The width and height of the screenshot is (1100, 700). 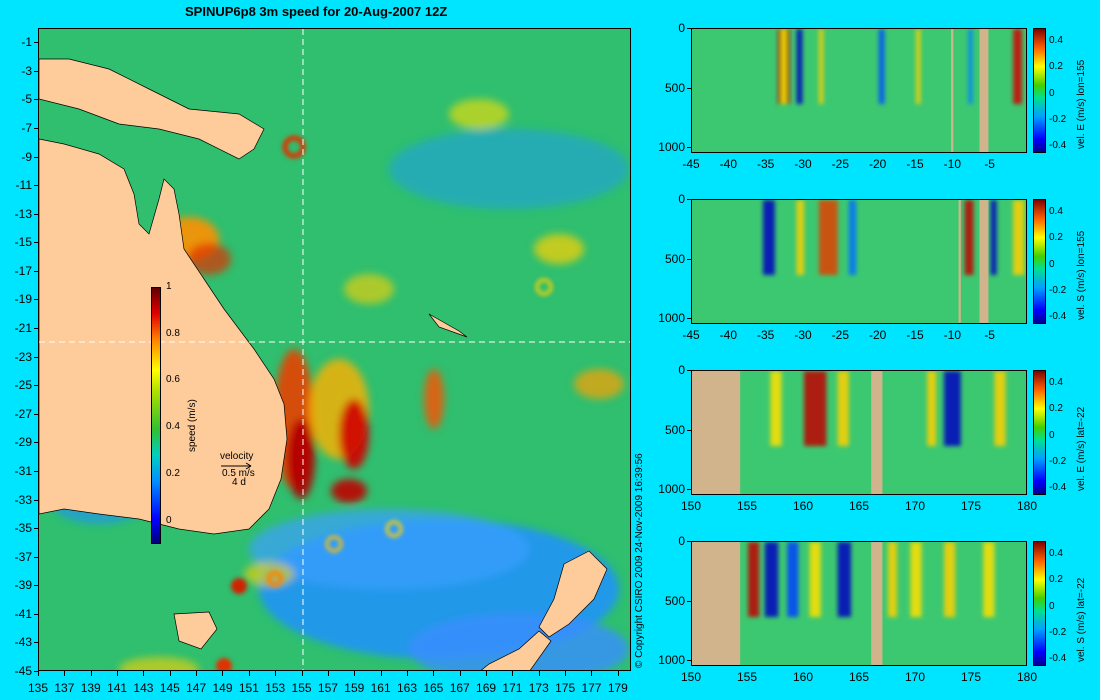 I want to click on speed-colorbar-tick-label: 0.8, so click(x=173, y=333).